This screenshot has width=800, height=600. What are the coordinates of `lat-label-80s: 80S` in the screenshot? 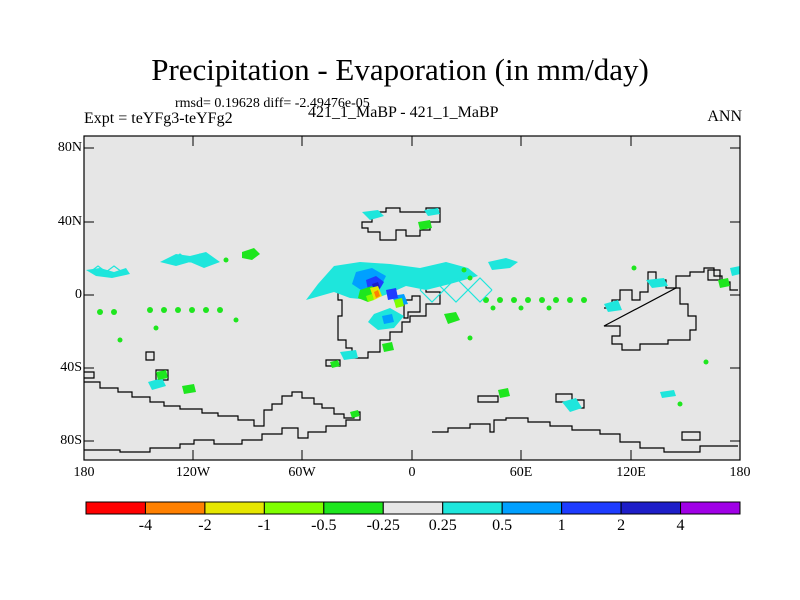 It's located at (71, 440).